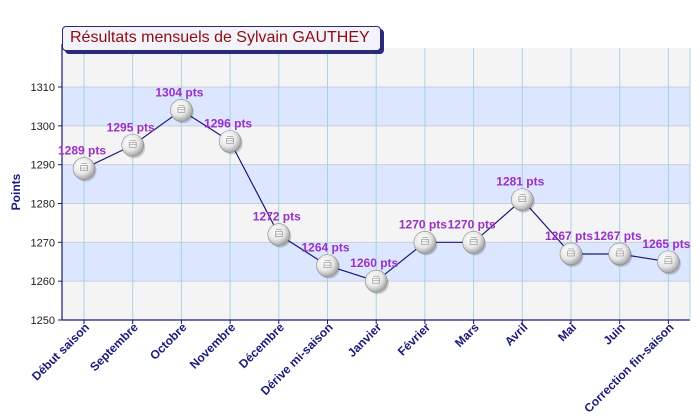 This screenshot has height=420, width=700. I want to click on data-label: 1264 pts, so click(325, 248).